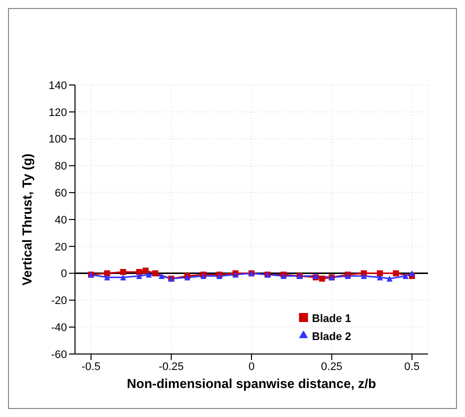  What do you see at coordinates (60, 166) in the screenshot?
I see `y-tick-label: 80` at bounding box center [60, 166].